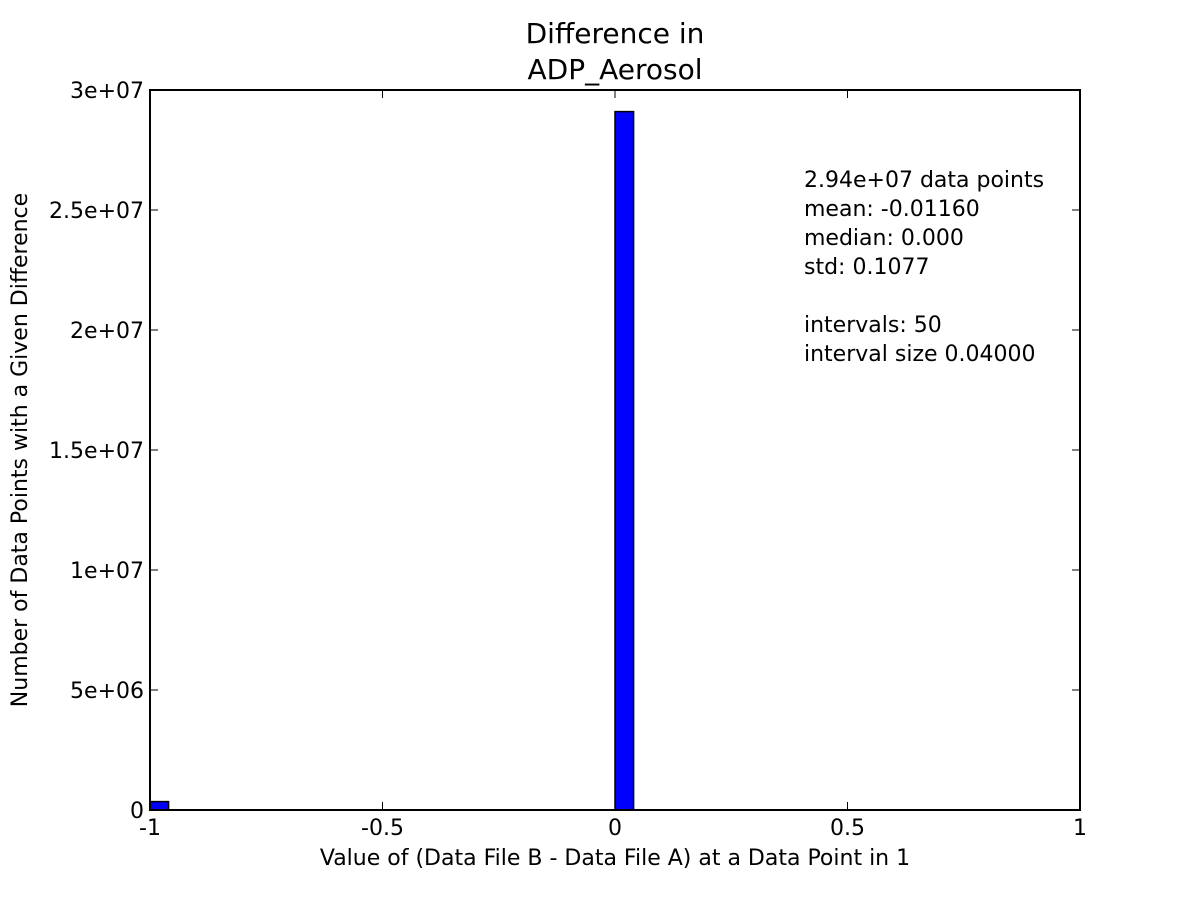 Image resolution: width=1200 pixels, height=900 pixels. I want to click on y-tick-label: 0, so click(137, 811).